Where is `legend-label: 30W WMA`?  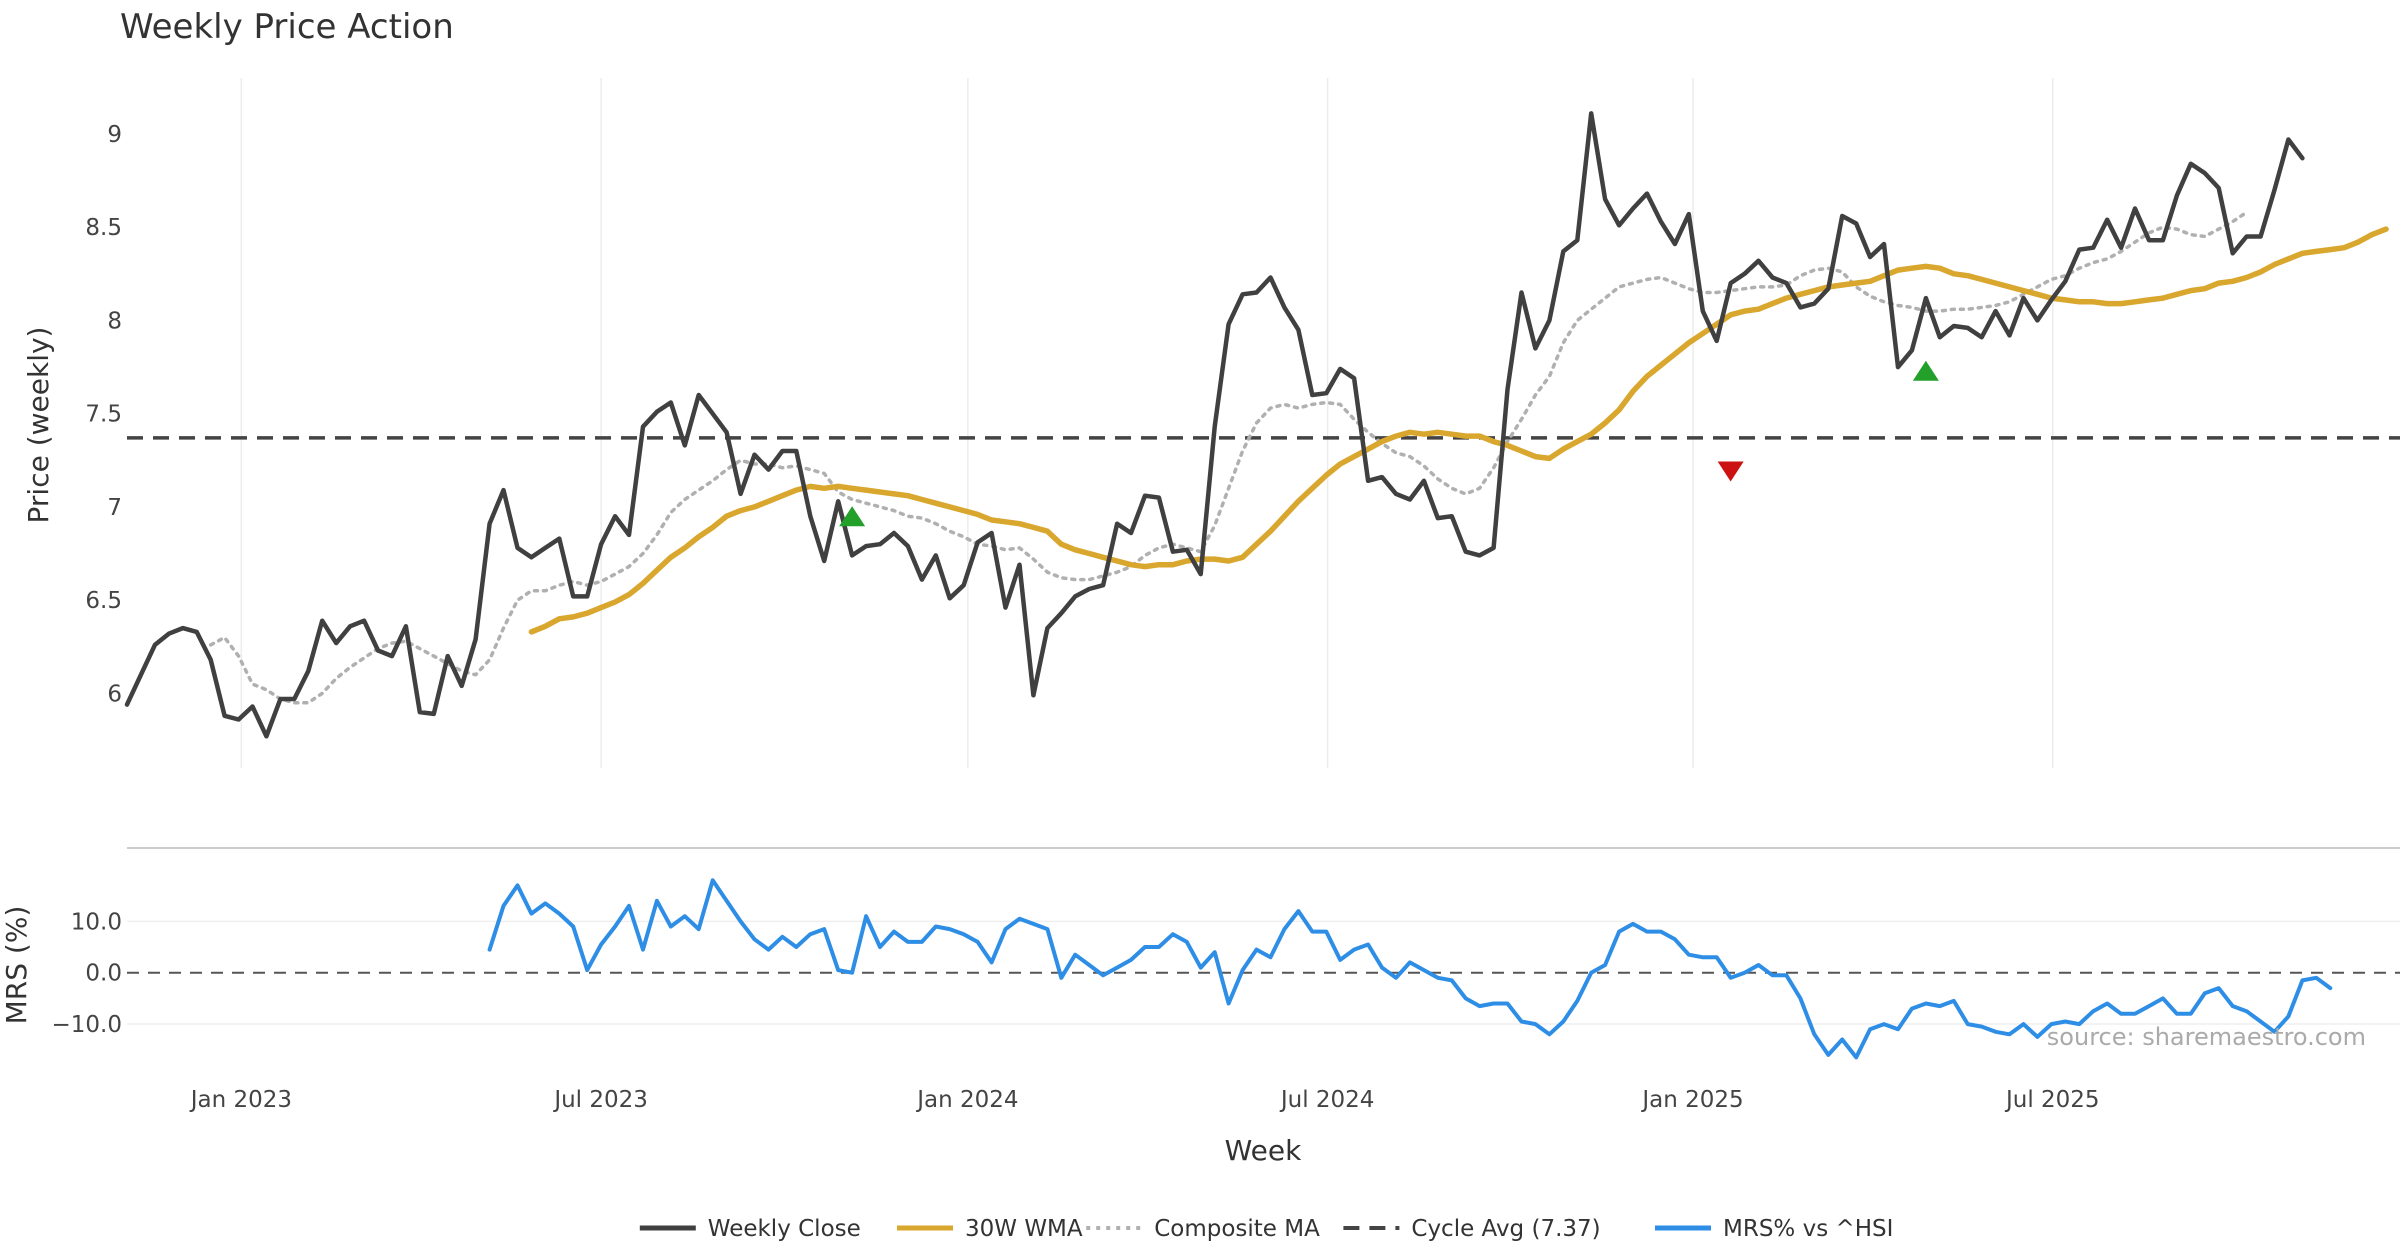
legend-label: 30W WMA is located at coordinates (1024, 1229).